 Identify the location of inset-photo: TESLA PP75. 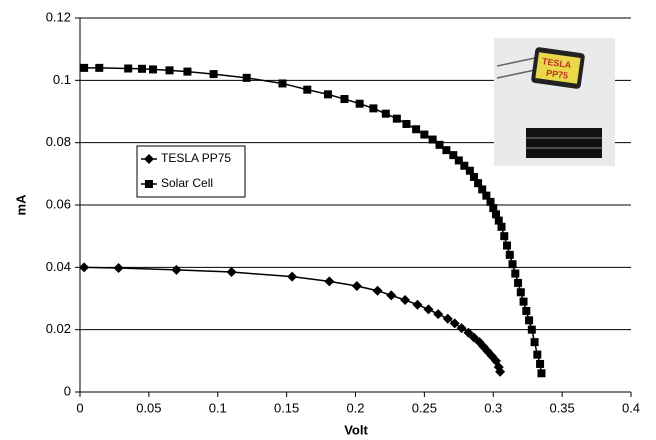
(554, 102).